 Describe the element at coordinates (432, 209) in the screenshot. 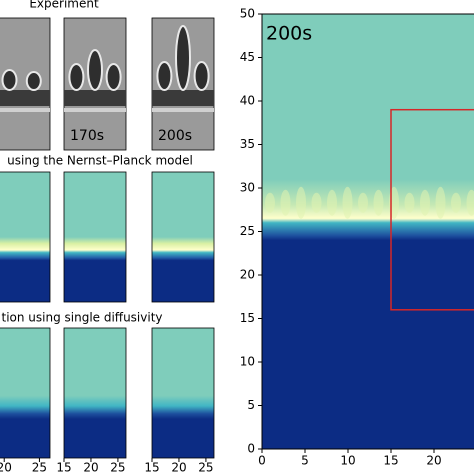

I see `highlight-box` at that location.